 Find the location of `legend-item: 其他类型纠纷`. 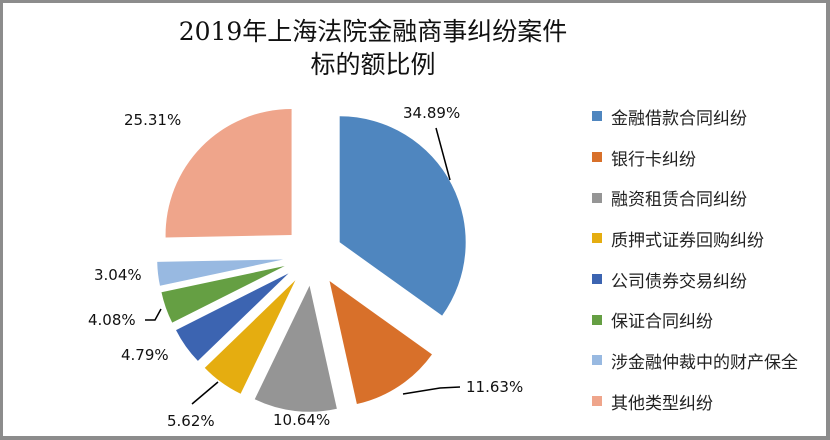

legend-item: 其他类型纠纷 is located at coordinates (709, 401).